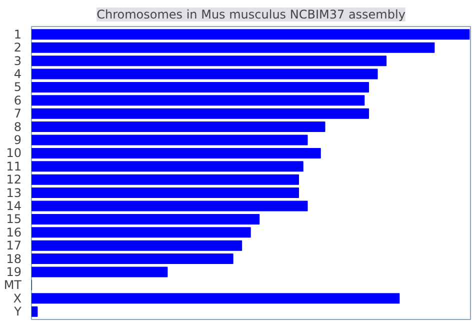 This screenshot has width=476, height=327. I want to click on y-tick-label: 9, so click(18, 140).